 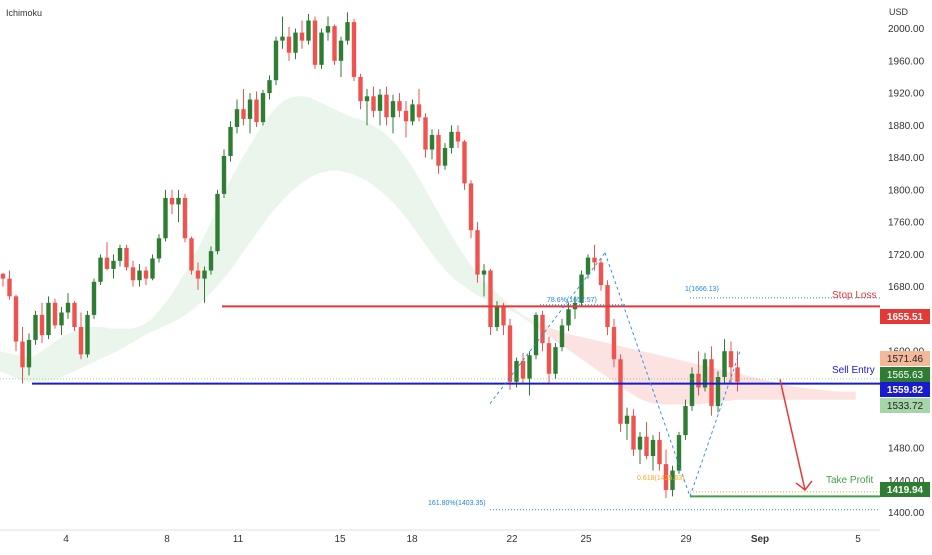 I want to click on sell-arrow-head, so click(x=804, y=485).